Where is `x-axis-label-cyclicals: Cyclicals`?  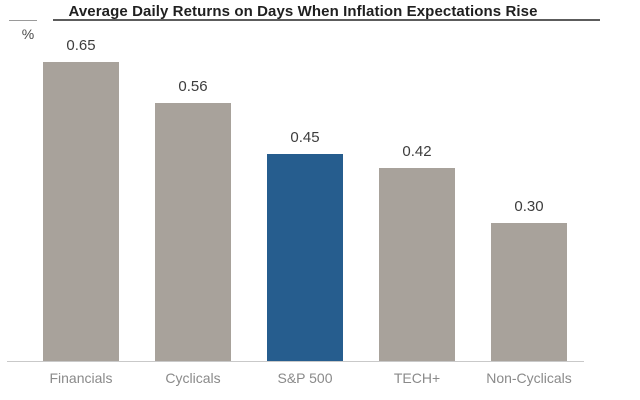
x-axis-label-cyclicals: Cyclicals is located at coordinates (193, 378).